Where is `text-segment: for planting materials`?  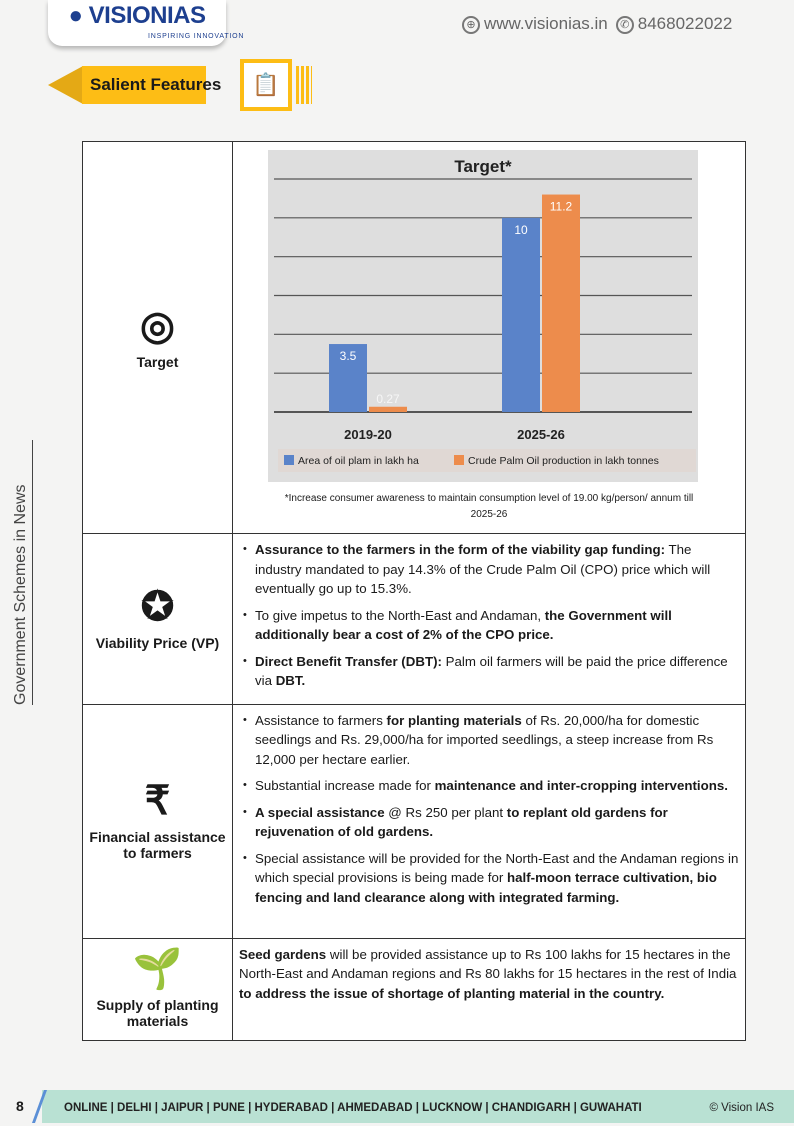 text-segment: for planting materials is located at coordinates (454, 720).